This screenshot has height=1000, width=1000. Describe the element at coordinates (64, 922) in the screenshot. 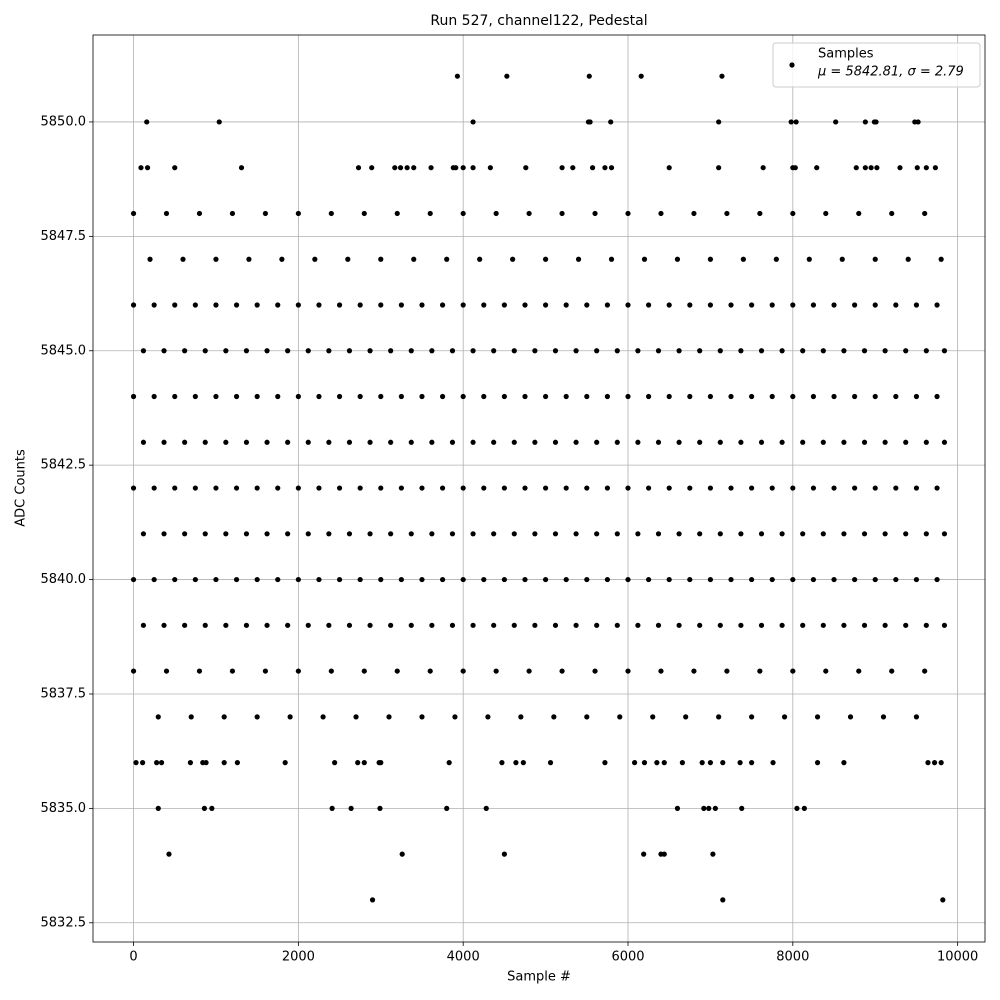

I see `y-tick-label: 5832.5` at that location.